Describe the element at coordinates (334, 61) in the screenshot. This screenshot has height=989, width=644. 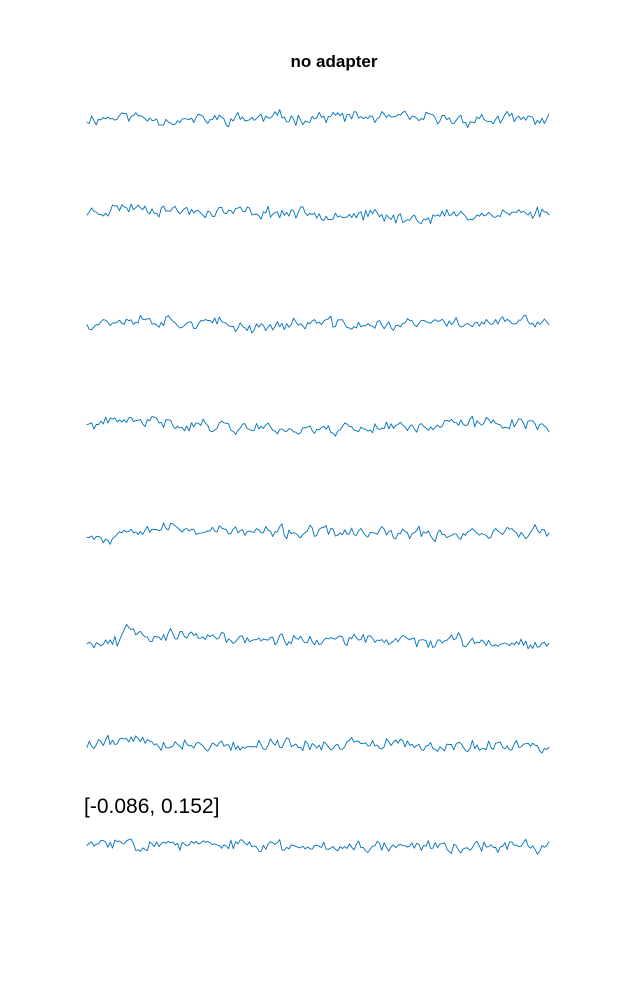
I see `chart-title: no adapter` at that location.